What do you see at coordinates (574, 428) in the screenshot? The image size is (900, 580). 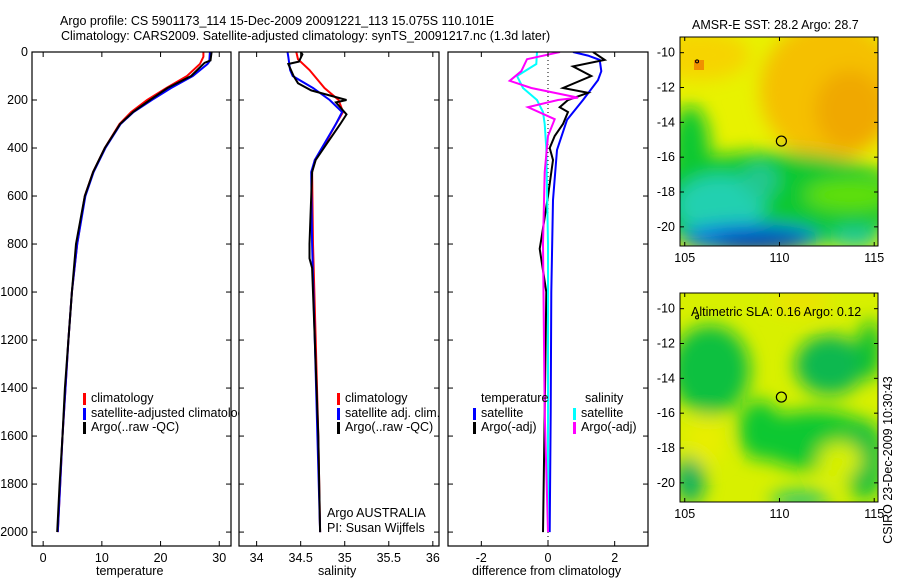 I see `legend-swatch-sal-argo` at bounding box center [574, 428].